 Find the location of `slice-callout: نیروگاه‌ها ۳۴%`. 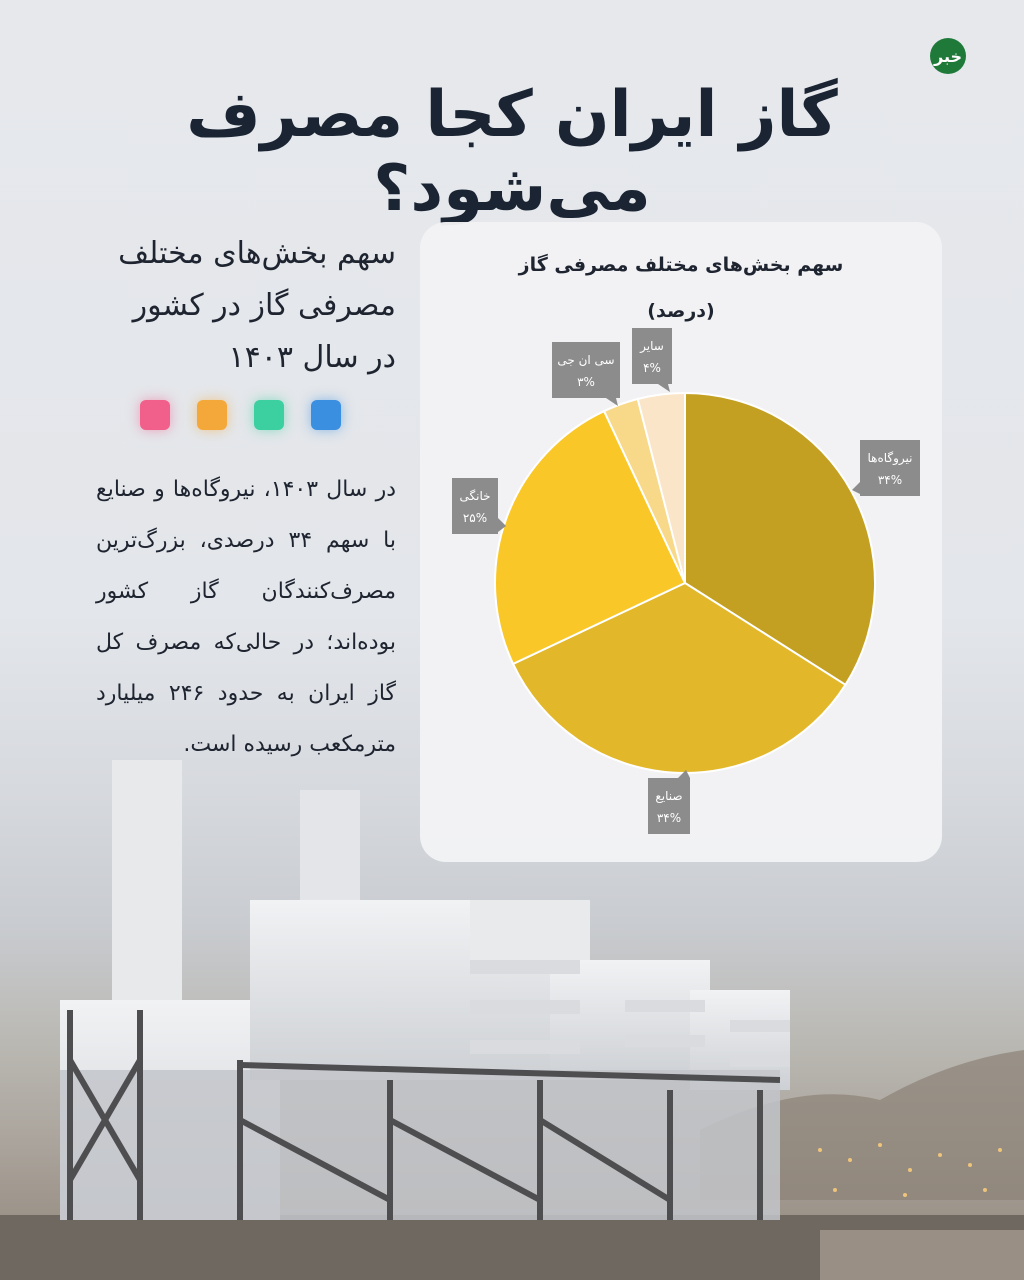

slice-callout: نیروگاه‌ها ۳۴% is located at coordinates (886, 468).